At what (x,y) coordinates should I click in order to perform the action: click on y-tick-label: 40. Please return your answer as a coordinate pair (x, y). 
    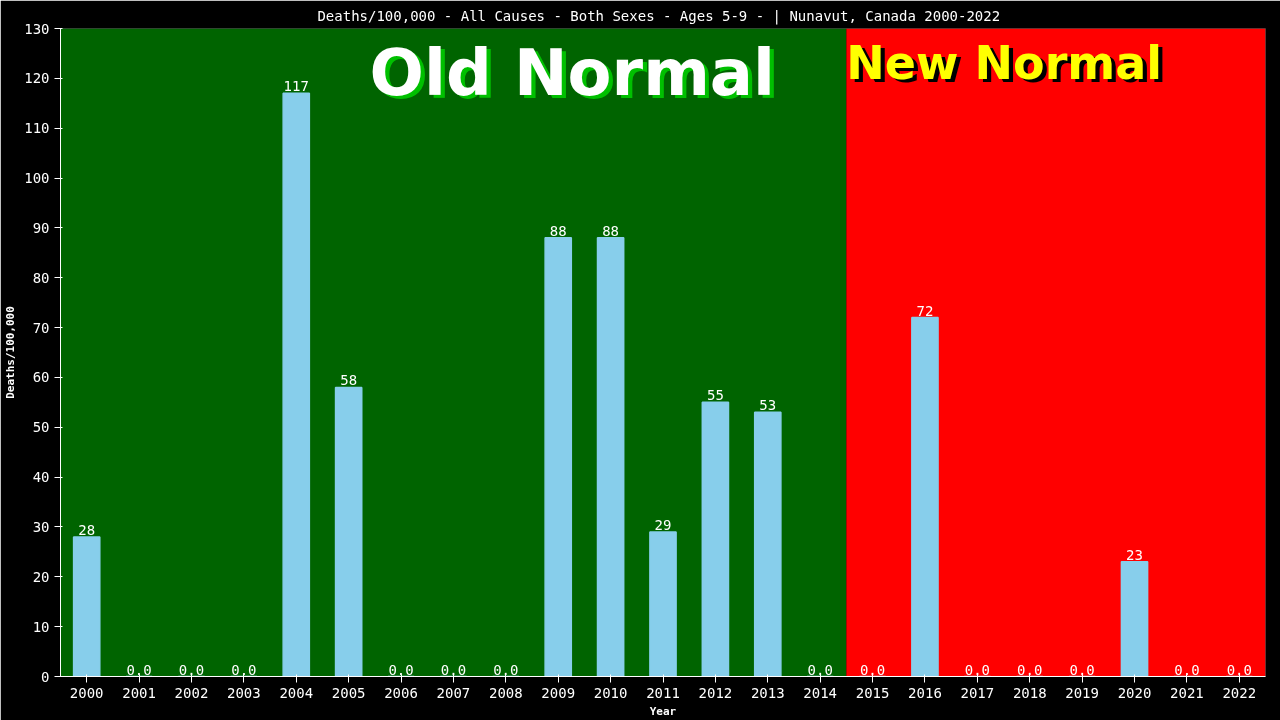
    Looking at the image, I should click on (41, 477).